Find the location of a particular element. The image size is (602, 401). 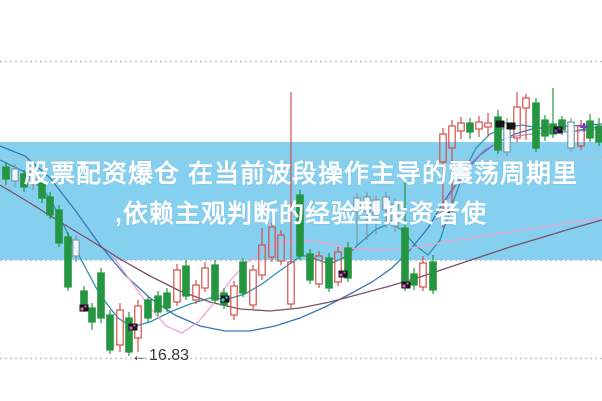

trade-marker-purple-cross-icon is located at coordinates (584, 127).